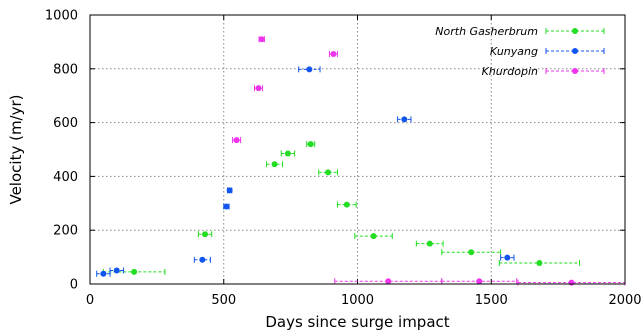  What do you see at coordinates (65, 69) in the screenshot?
I see `y-tick-label: 800` at bounding box center [65, 69].